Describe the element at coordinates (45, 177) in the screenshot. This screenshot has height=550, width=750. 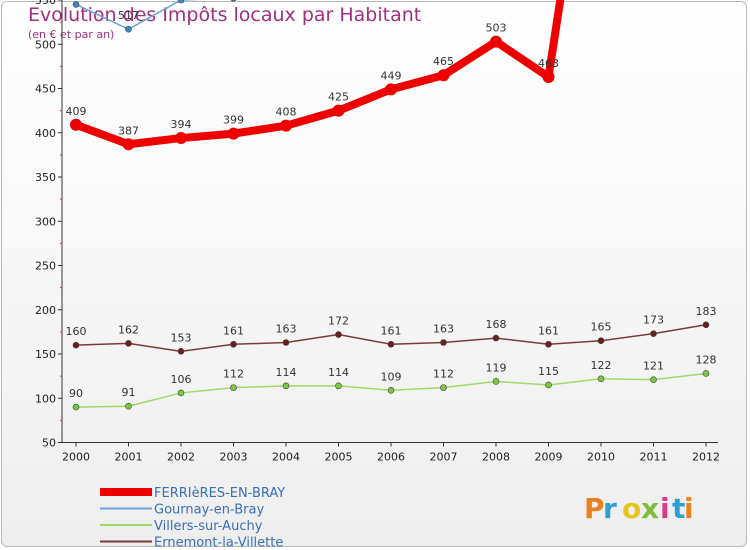
I see `y-tick-label: 350` at that location.